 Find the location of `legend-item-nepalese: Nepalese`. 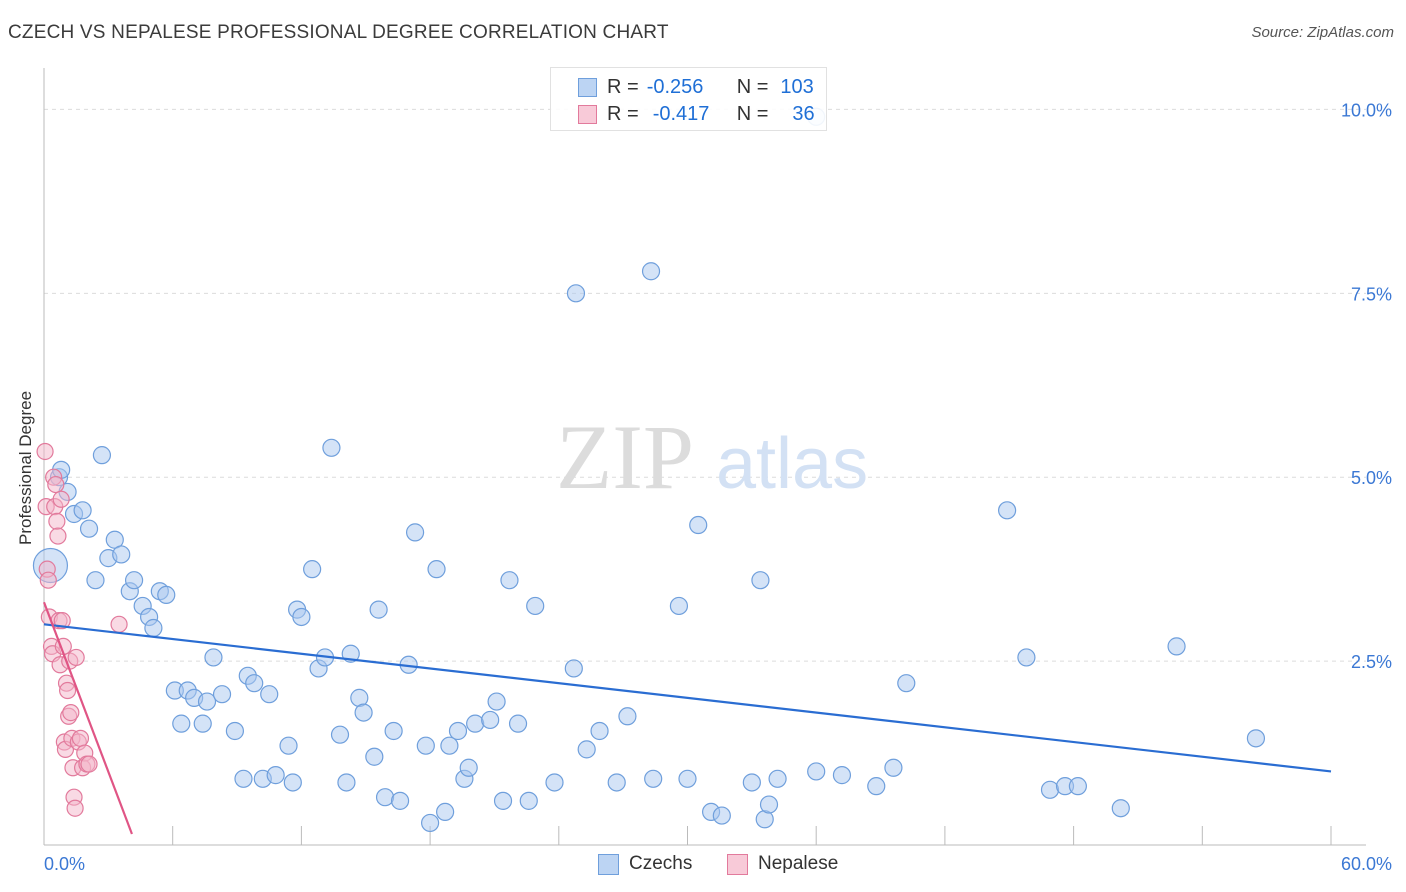

legend-item-nepalese: Nepalese is located at coordinates (782, 864).